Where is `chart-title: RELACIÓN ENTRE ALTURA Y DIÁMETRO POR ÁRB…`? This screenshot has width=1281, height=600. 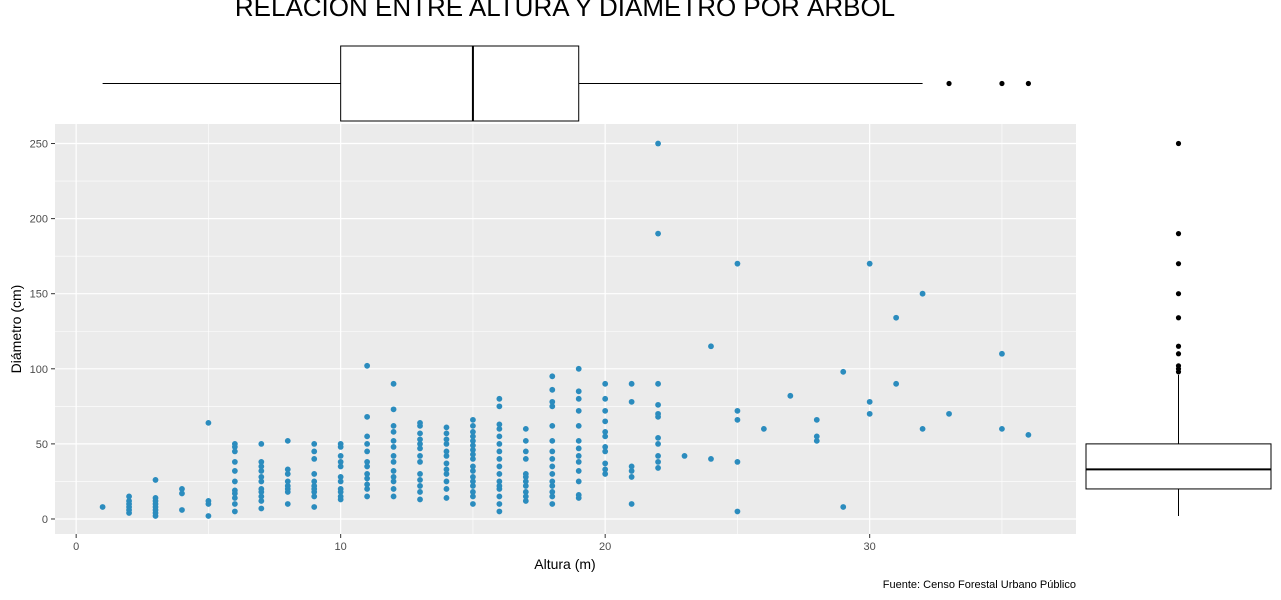 chart-title: RELACIÓN ENTRE ALTURA Y DIÁMETRO POR ÁRB… is located at coordinates (565, 11).